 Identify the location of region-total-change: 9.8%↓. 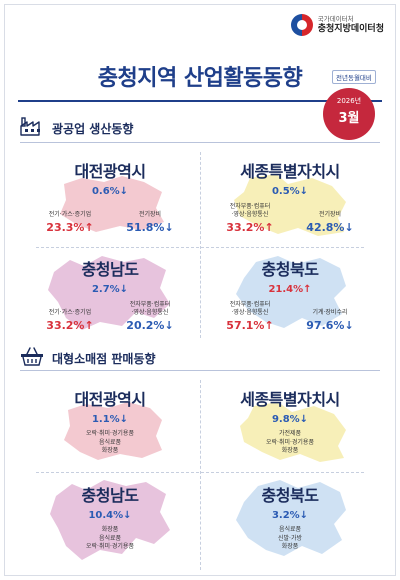
(290, 419).